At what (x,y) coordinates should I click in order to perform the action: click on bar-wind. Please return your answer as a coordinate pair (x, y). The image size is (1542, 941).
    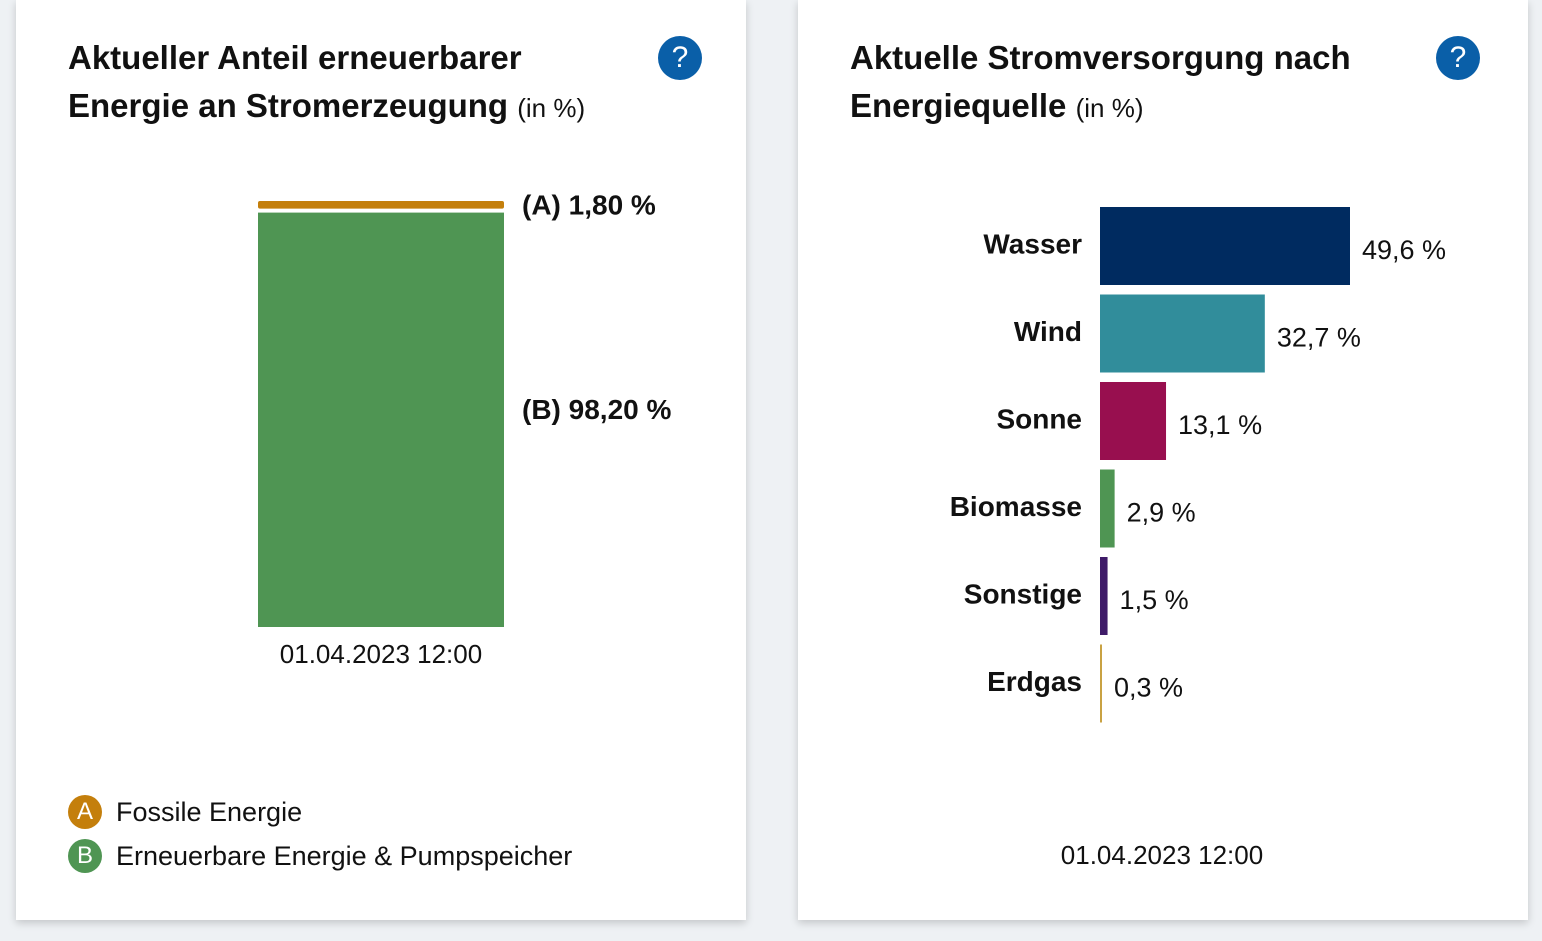
    Looking at the image, I should click on (1182, 333).